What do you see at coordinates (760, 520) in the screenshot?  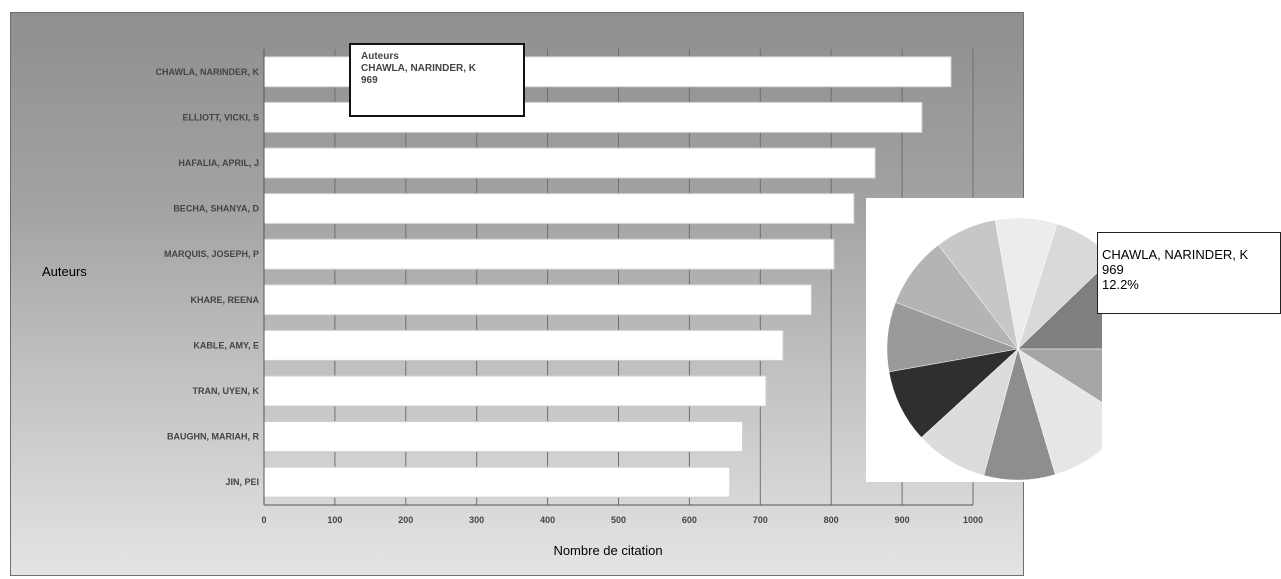 I see `x-tick-label: 700` at bounding box center [760, 520].